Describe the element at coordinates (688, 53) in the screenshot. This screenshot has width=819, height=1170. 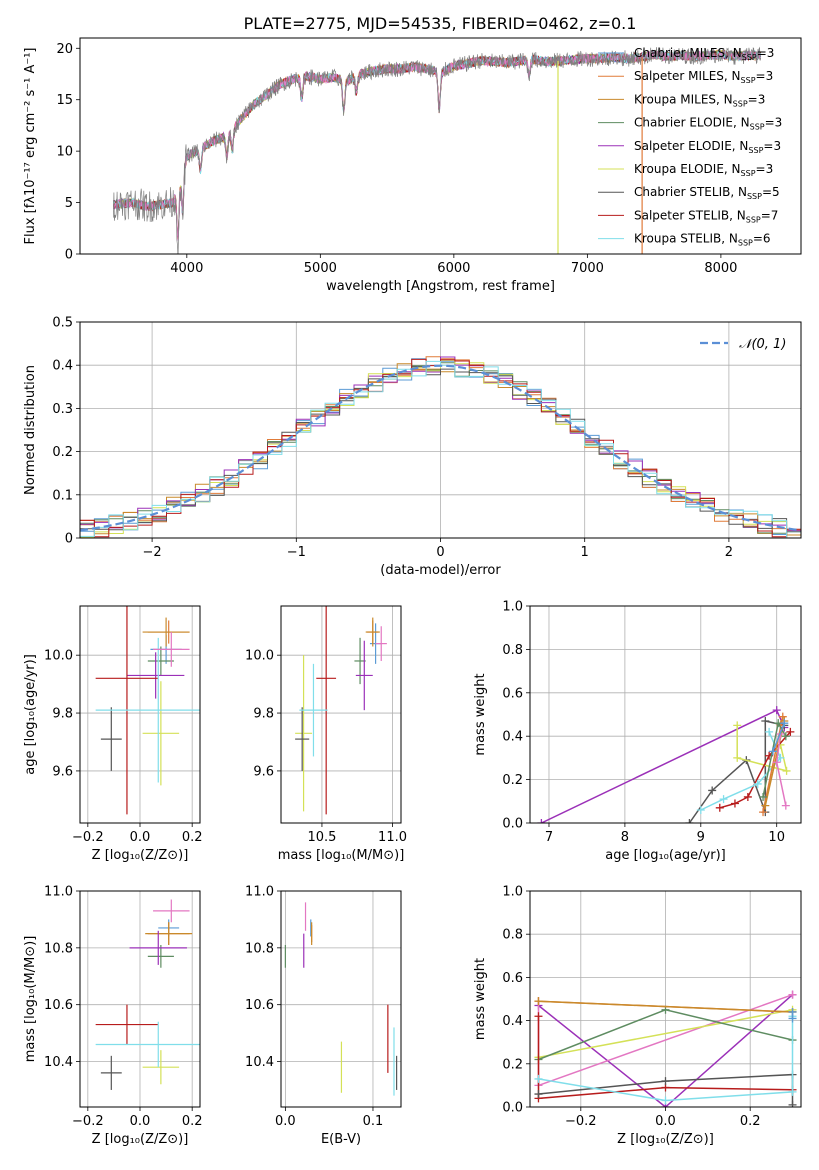
I see `legend-name: Chabrier MILES, N` at that location.